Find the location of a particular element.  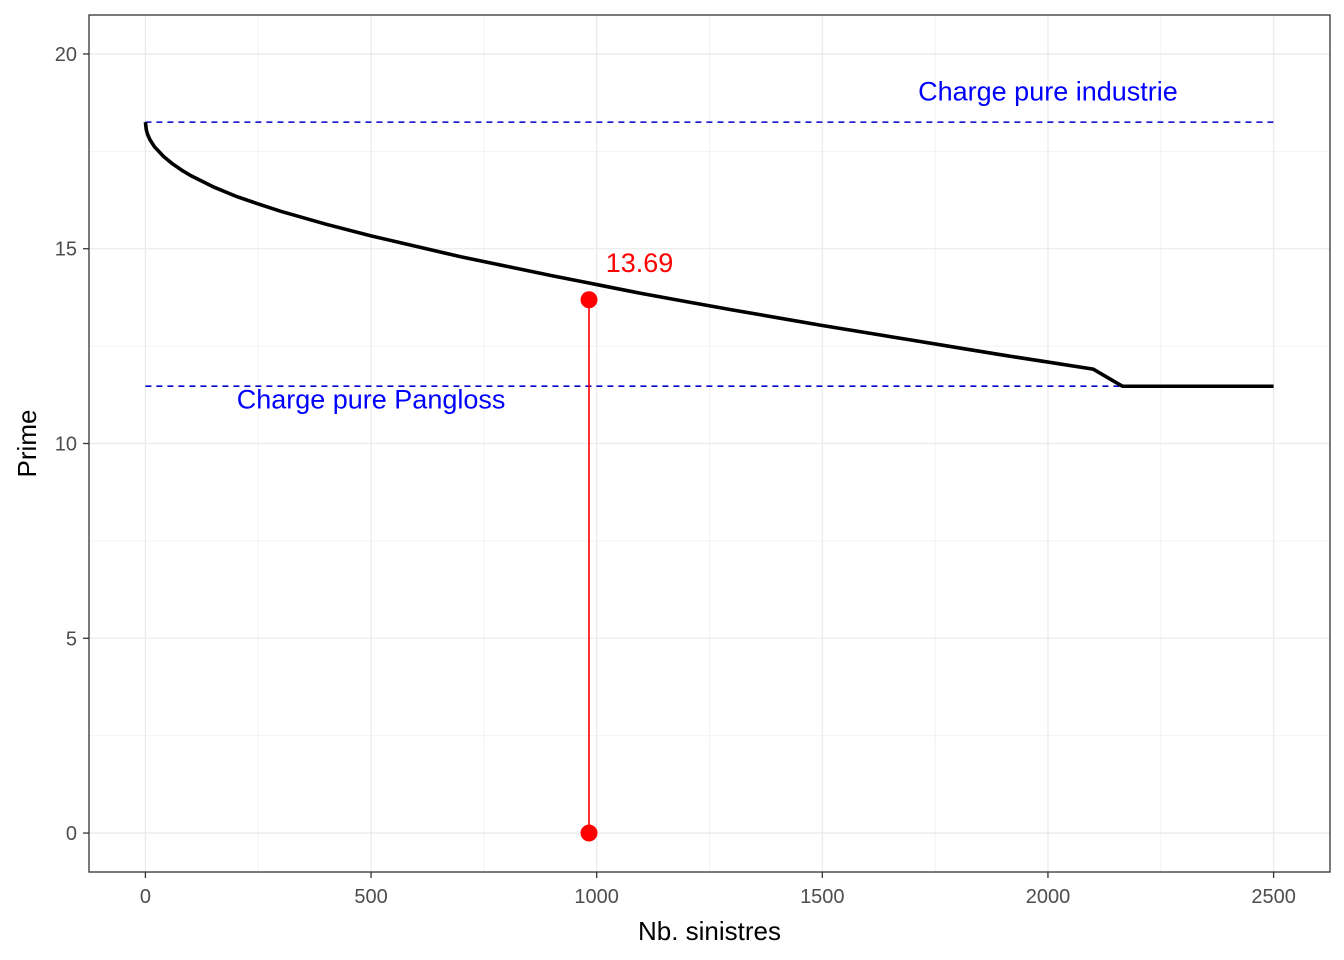

x-axis-title: Nb. sinistres is located at coordinates (709, 931).